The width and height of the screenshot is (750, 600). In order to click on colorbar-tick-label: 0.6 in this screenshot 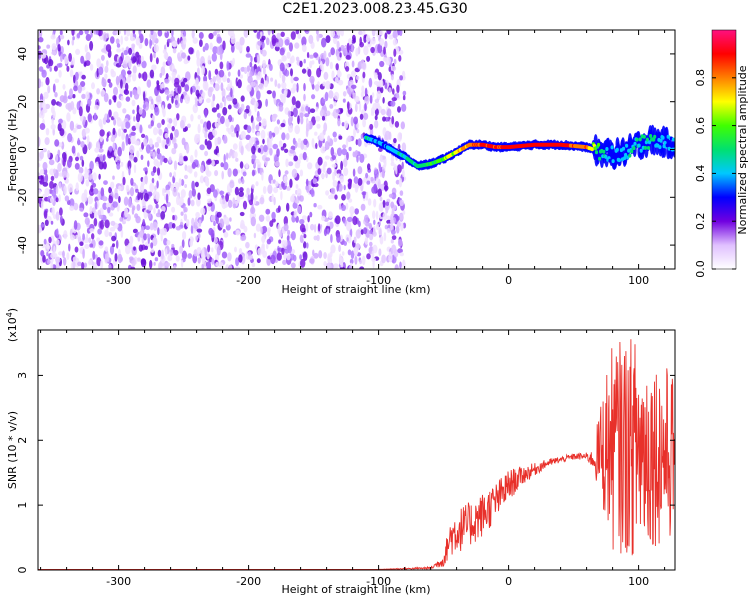, I will do `click(700, 126)`.